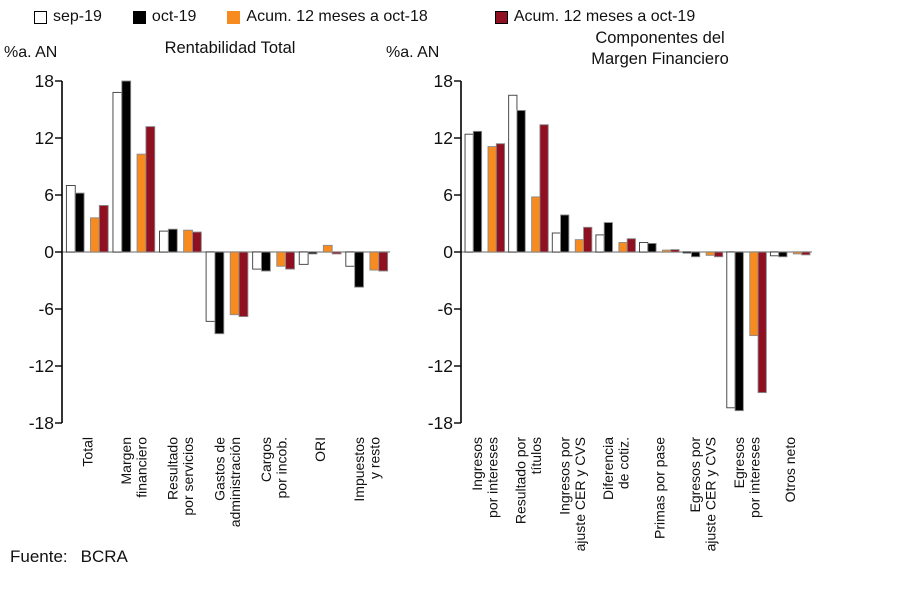 Image resolution: width=907 pixels, height=605 pixels. What do you see at coordinates (230, 48) in the screenshot?
I see `left-chart-title: Rentabilidad Total` at bounding box center [230, 48].